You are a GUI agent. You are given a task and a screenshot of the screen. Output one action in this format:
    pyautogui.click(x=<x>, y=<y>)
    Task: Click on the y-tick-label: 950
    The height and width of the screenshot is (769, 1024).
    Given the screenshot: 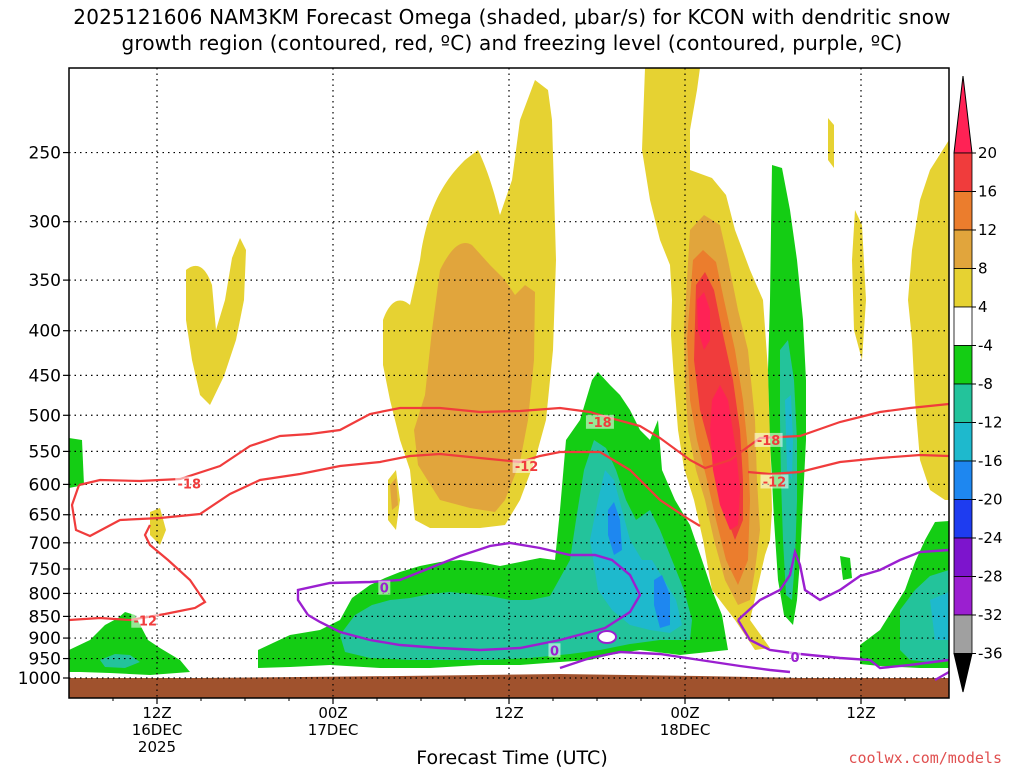 What is the action you would take?
    pyautogui.click(x=45, y=660)
    